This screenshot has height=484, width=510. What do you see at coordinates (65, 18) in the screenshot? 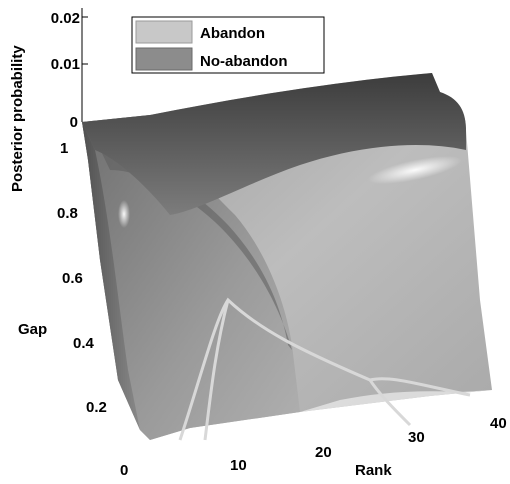
I see `z-tick-label: 0.02` at bounding box center [65, 18].